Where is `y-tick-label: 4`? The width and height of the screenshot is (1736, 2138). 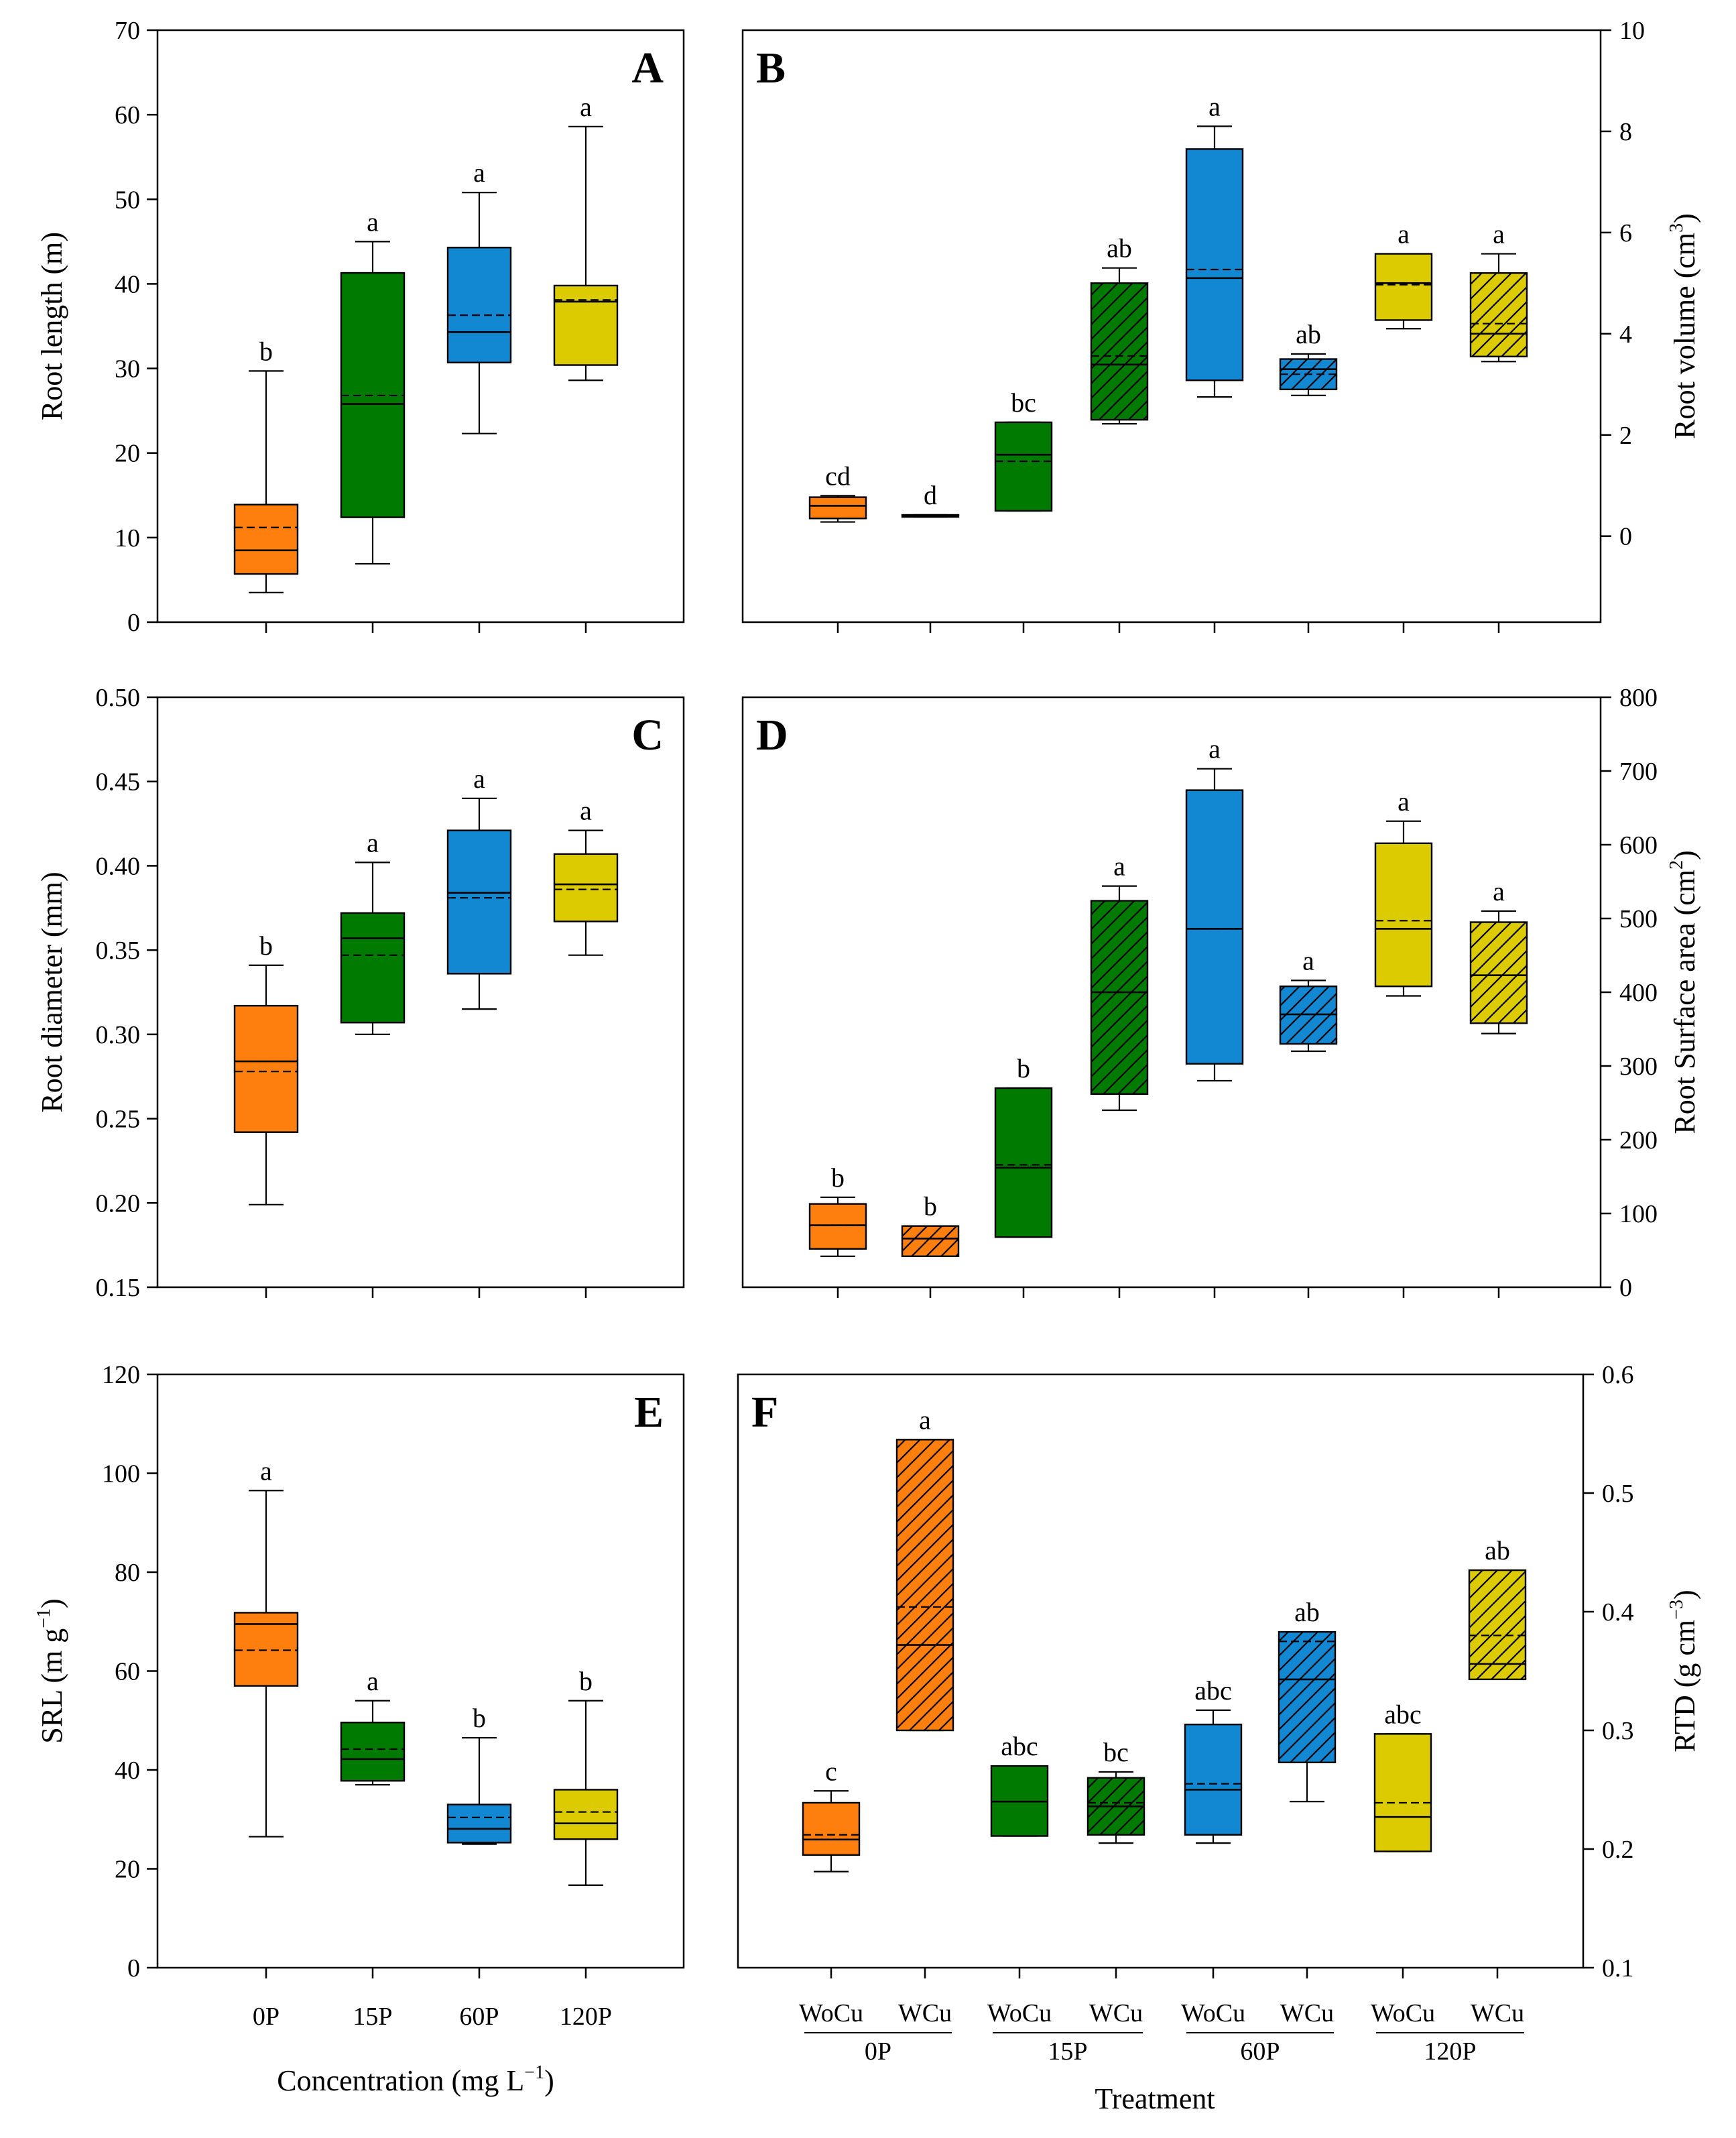 y-tick-label: 4 is located at coordinates (1625, 334).